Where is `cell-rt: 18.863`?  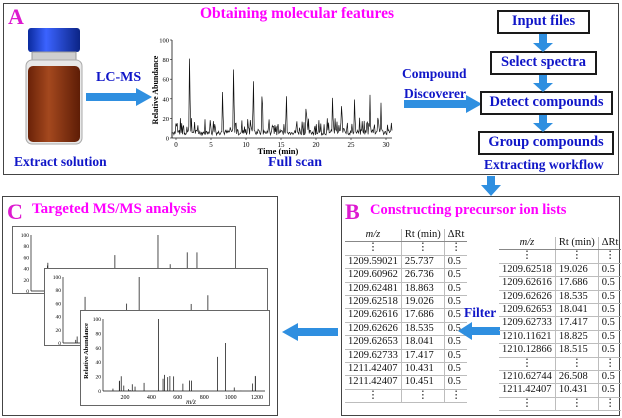
cell-rt: 18.863 is located at coordinates (422, 289).